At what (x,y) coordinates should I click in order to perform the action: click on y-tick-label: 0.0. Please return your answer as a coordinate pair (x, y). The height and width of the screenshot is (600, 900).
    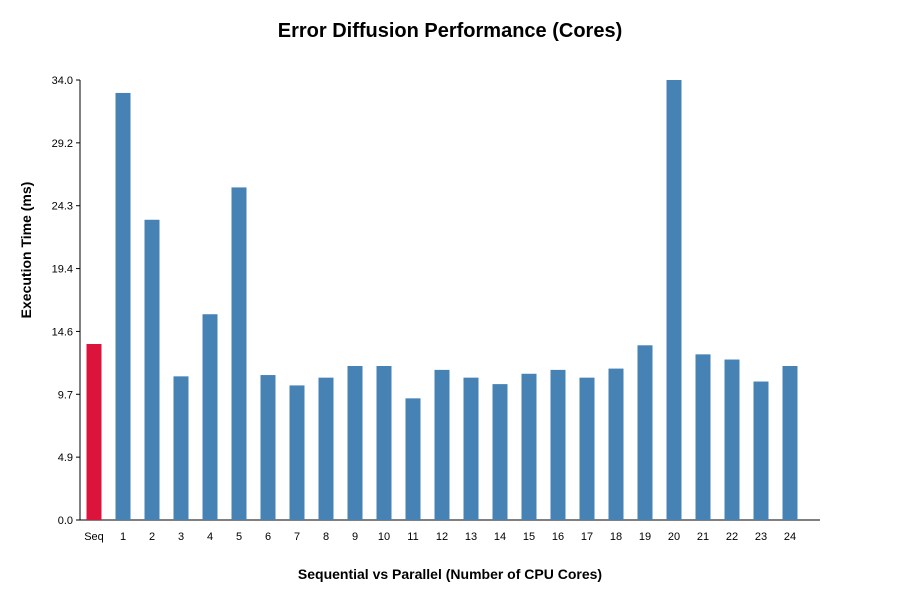
    Looking at the image, I should click on (65, 521).